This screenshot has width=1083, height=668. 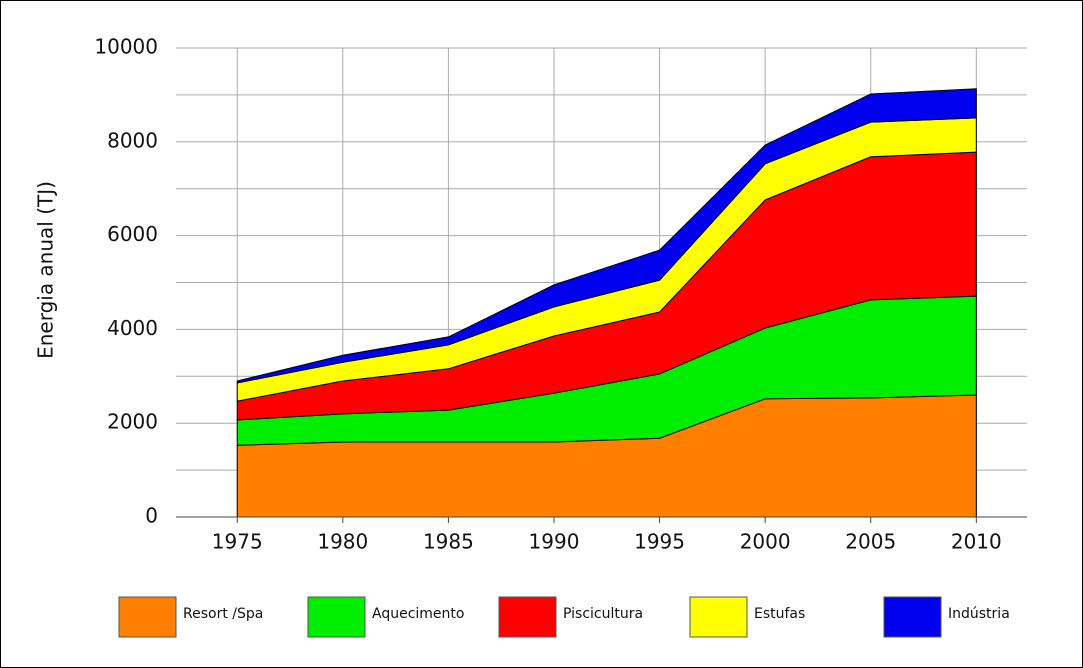 What do you see at coordinates (126, 47) in the screenshot?
I see `y-tick-label: 10000` at bounding box center [126, 47].